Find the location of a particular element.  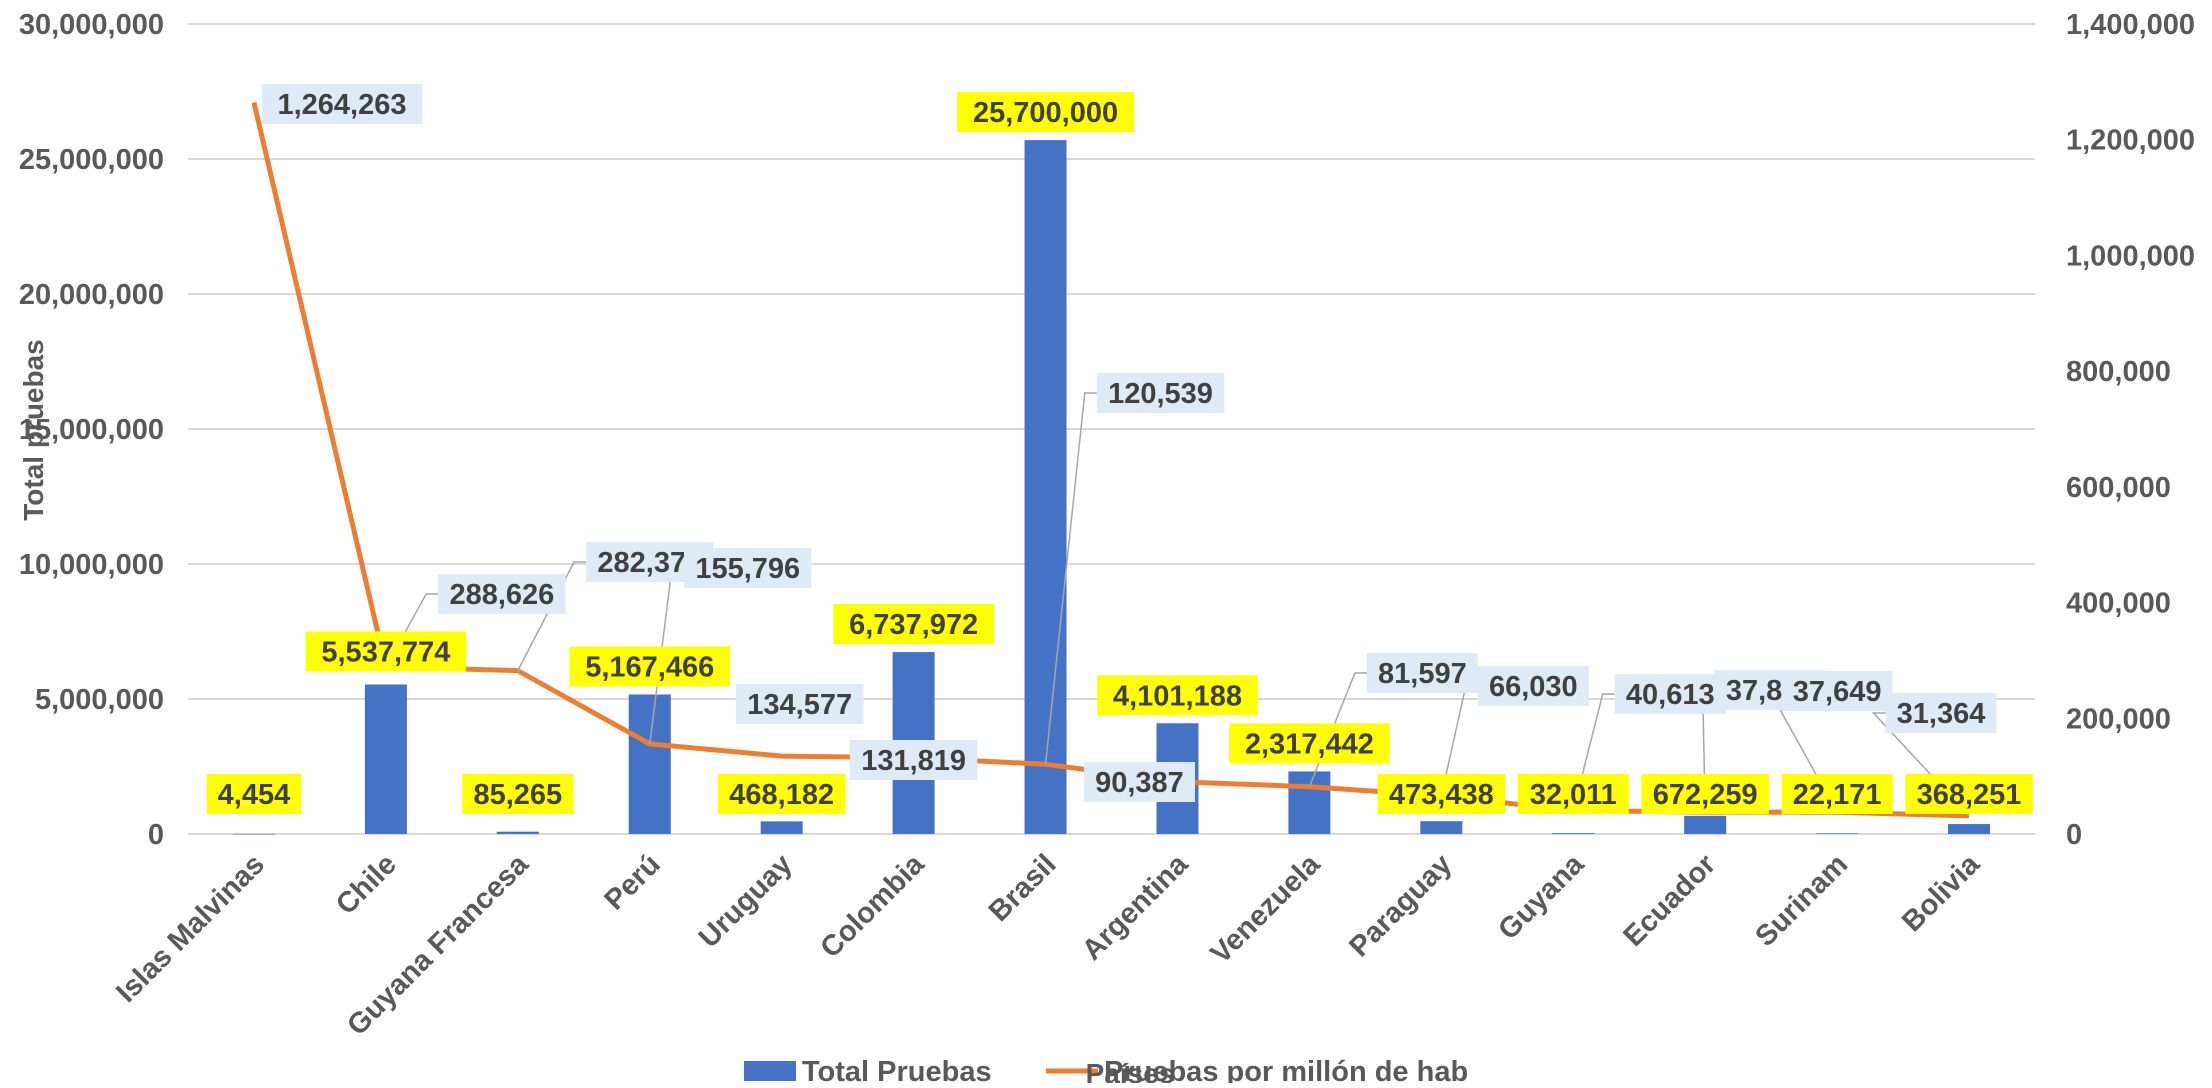

x-tick-label: Colombia is located at coordinates (873, 906).